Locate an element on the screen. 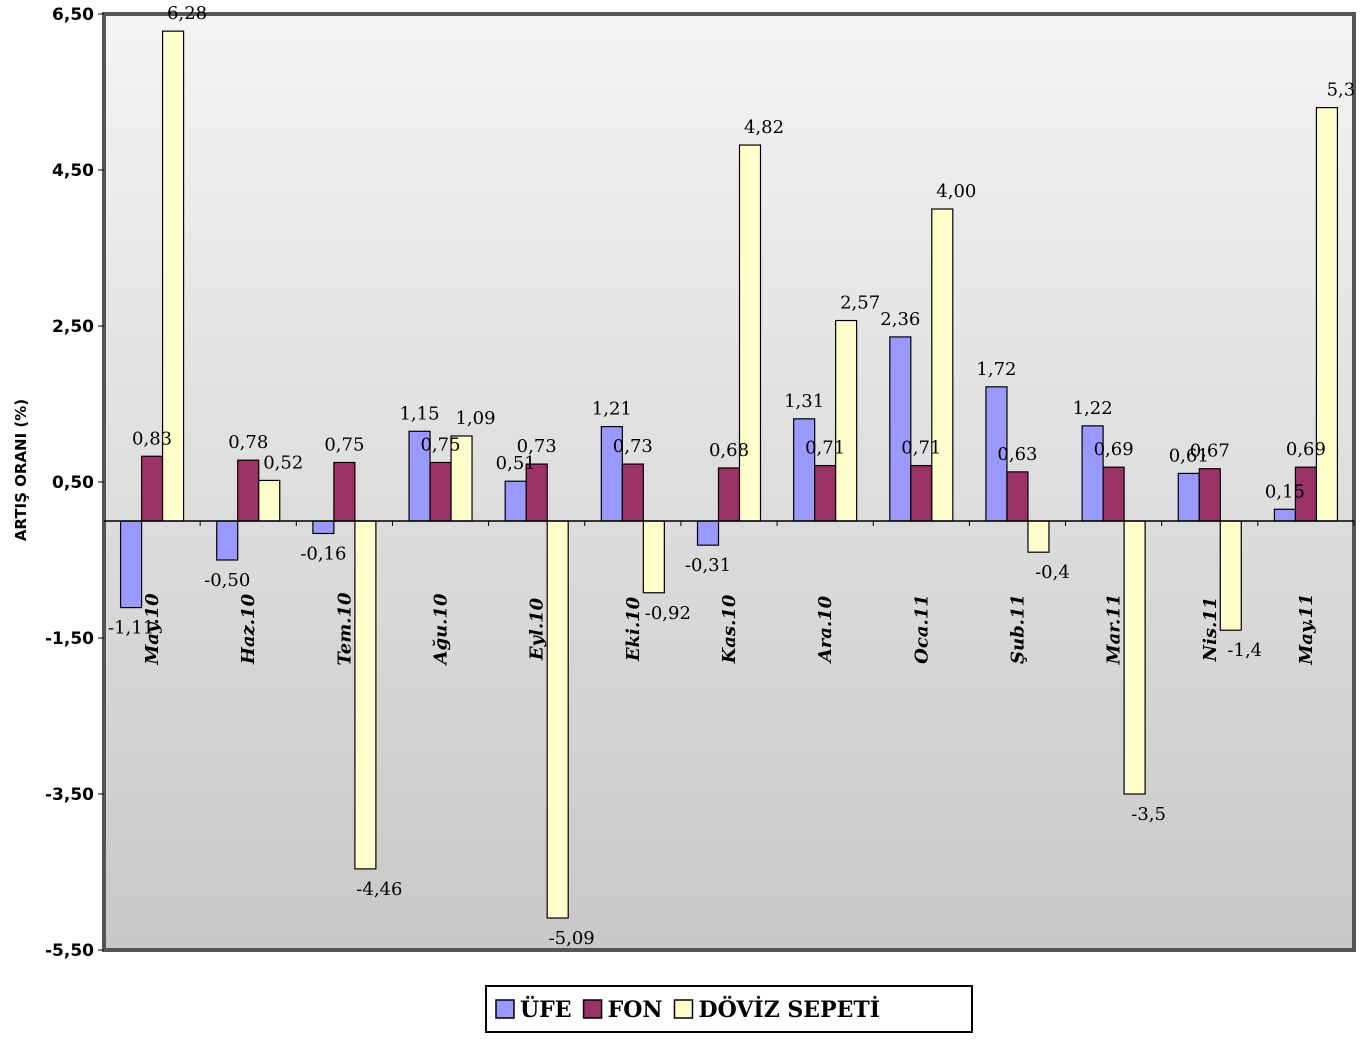 This screenshot has width=1367, height=1040. x-tick-label: May.10 is located at coordinates (152, 629).